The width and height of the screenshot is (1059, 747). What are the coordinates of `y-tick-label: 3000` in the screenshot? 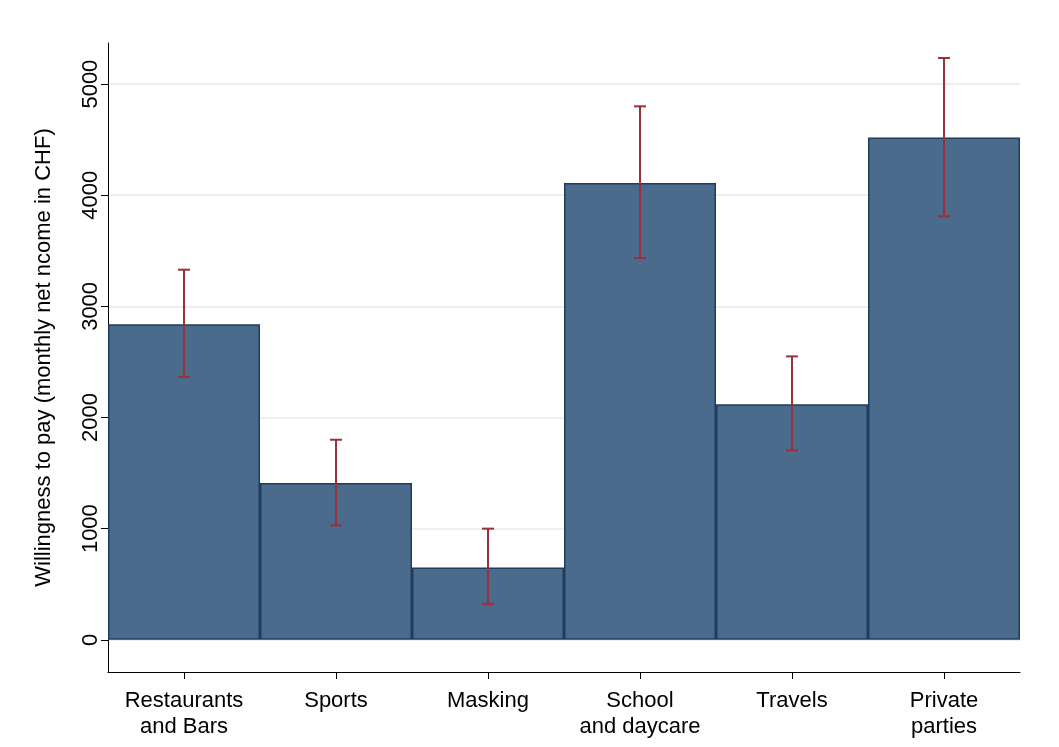 It's located at (89, 306).